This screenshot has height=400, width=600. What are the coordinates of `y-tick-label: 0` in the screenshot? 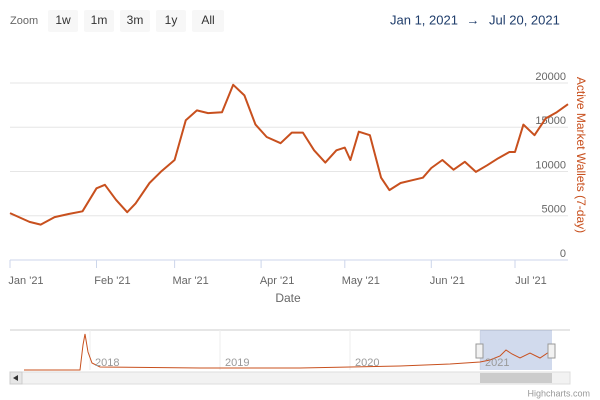 It's located at (563, 254).